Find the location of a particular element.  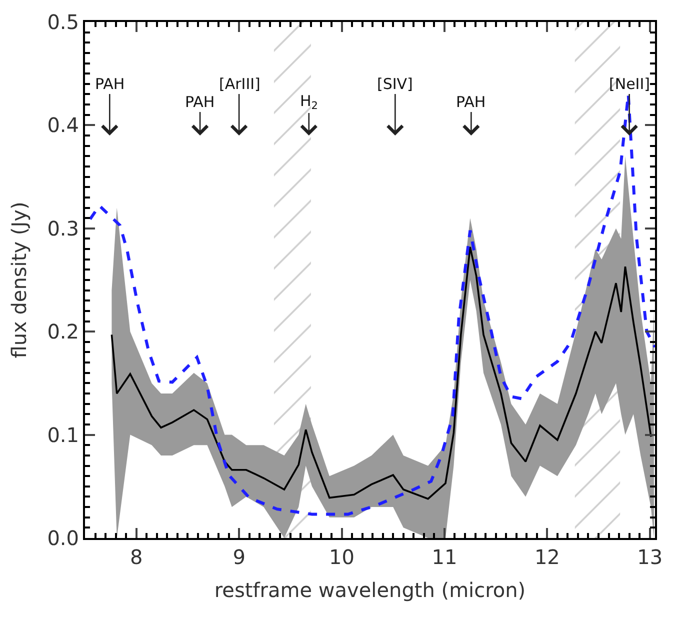

x-tick-label: 9 is located at coordinates (239, 557).